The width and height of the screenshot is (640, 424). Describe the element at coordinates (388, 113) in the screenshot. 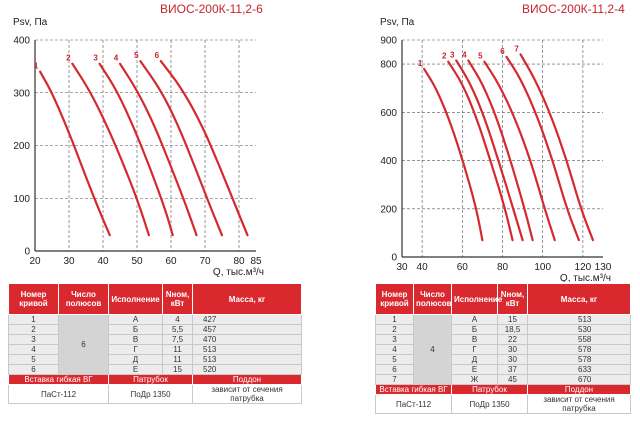

I see `y-tick-label: 600` at that location.